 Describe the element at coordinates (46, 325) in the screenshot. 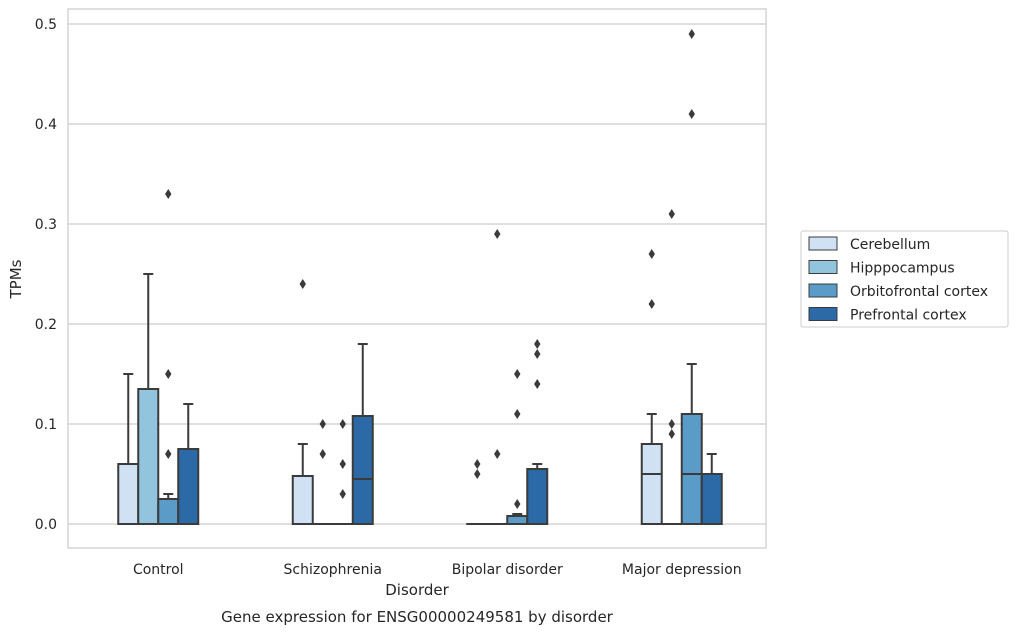

I see `y-tick-label: 0.2` at that location.